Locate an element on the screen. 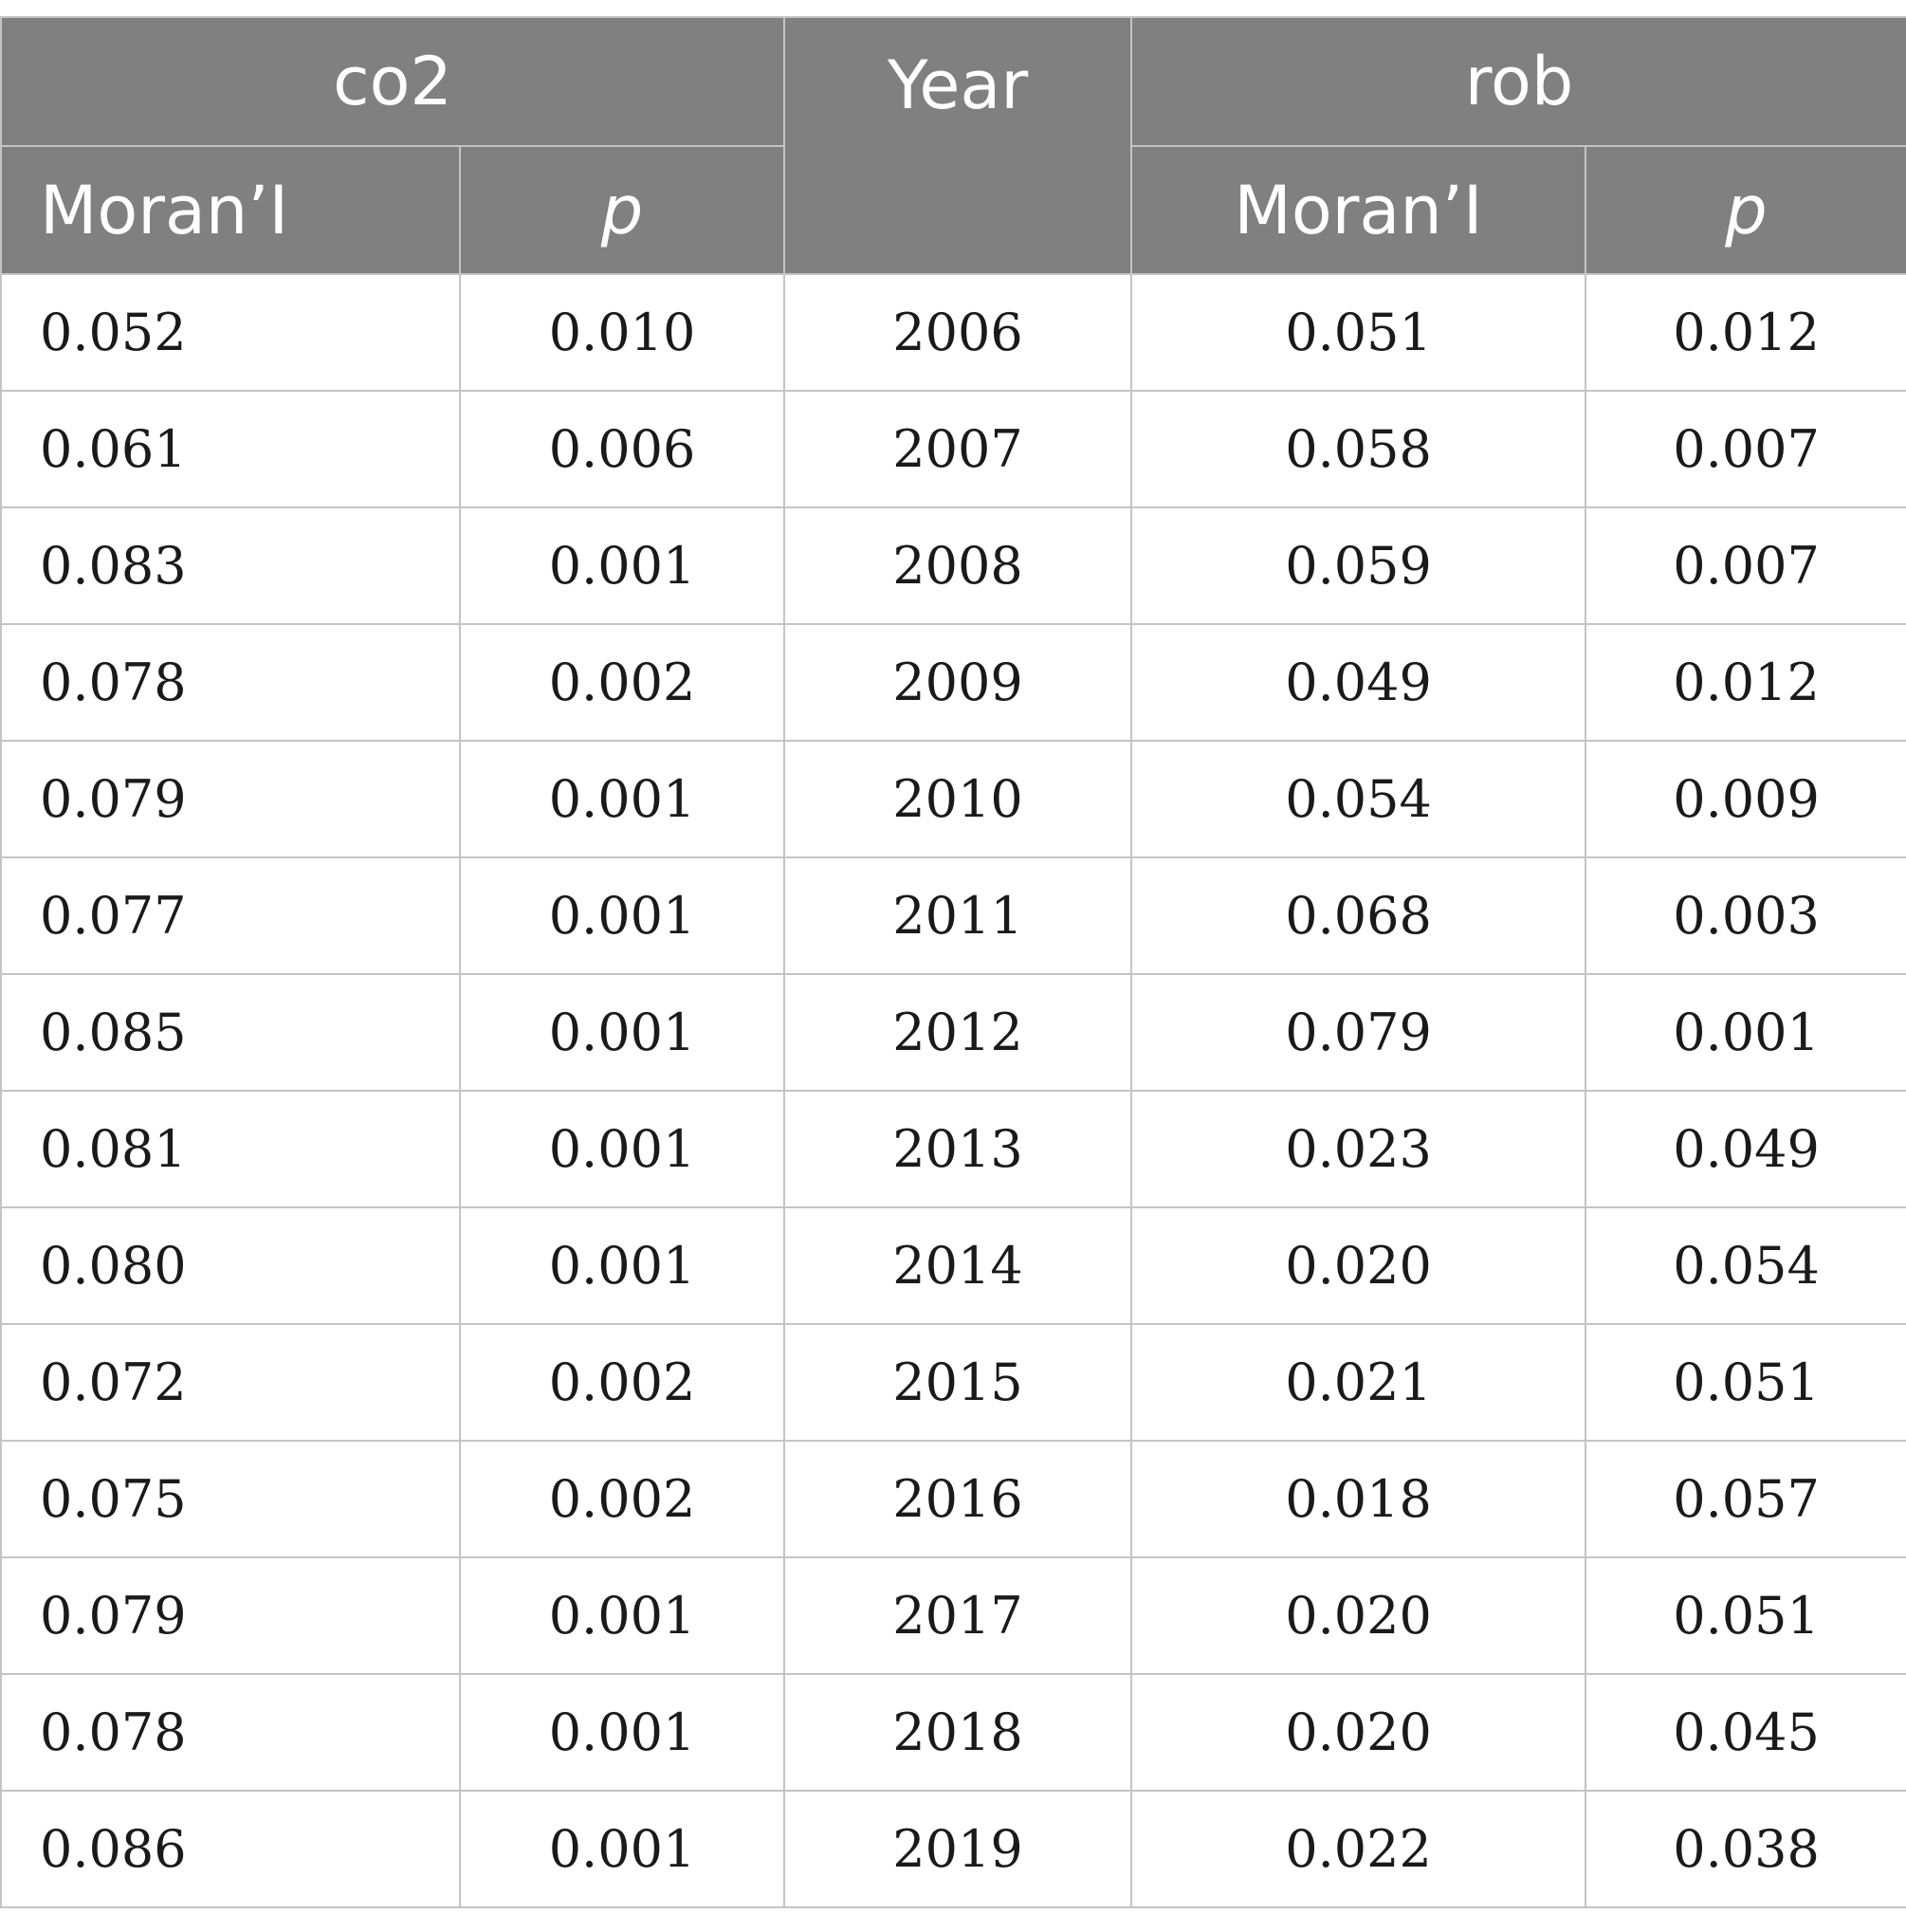  table-row: 0.072 0.002 2015 0.021 0.051 is located at coordinates (953, 1382).